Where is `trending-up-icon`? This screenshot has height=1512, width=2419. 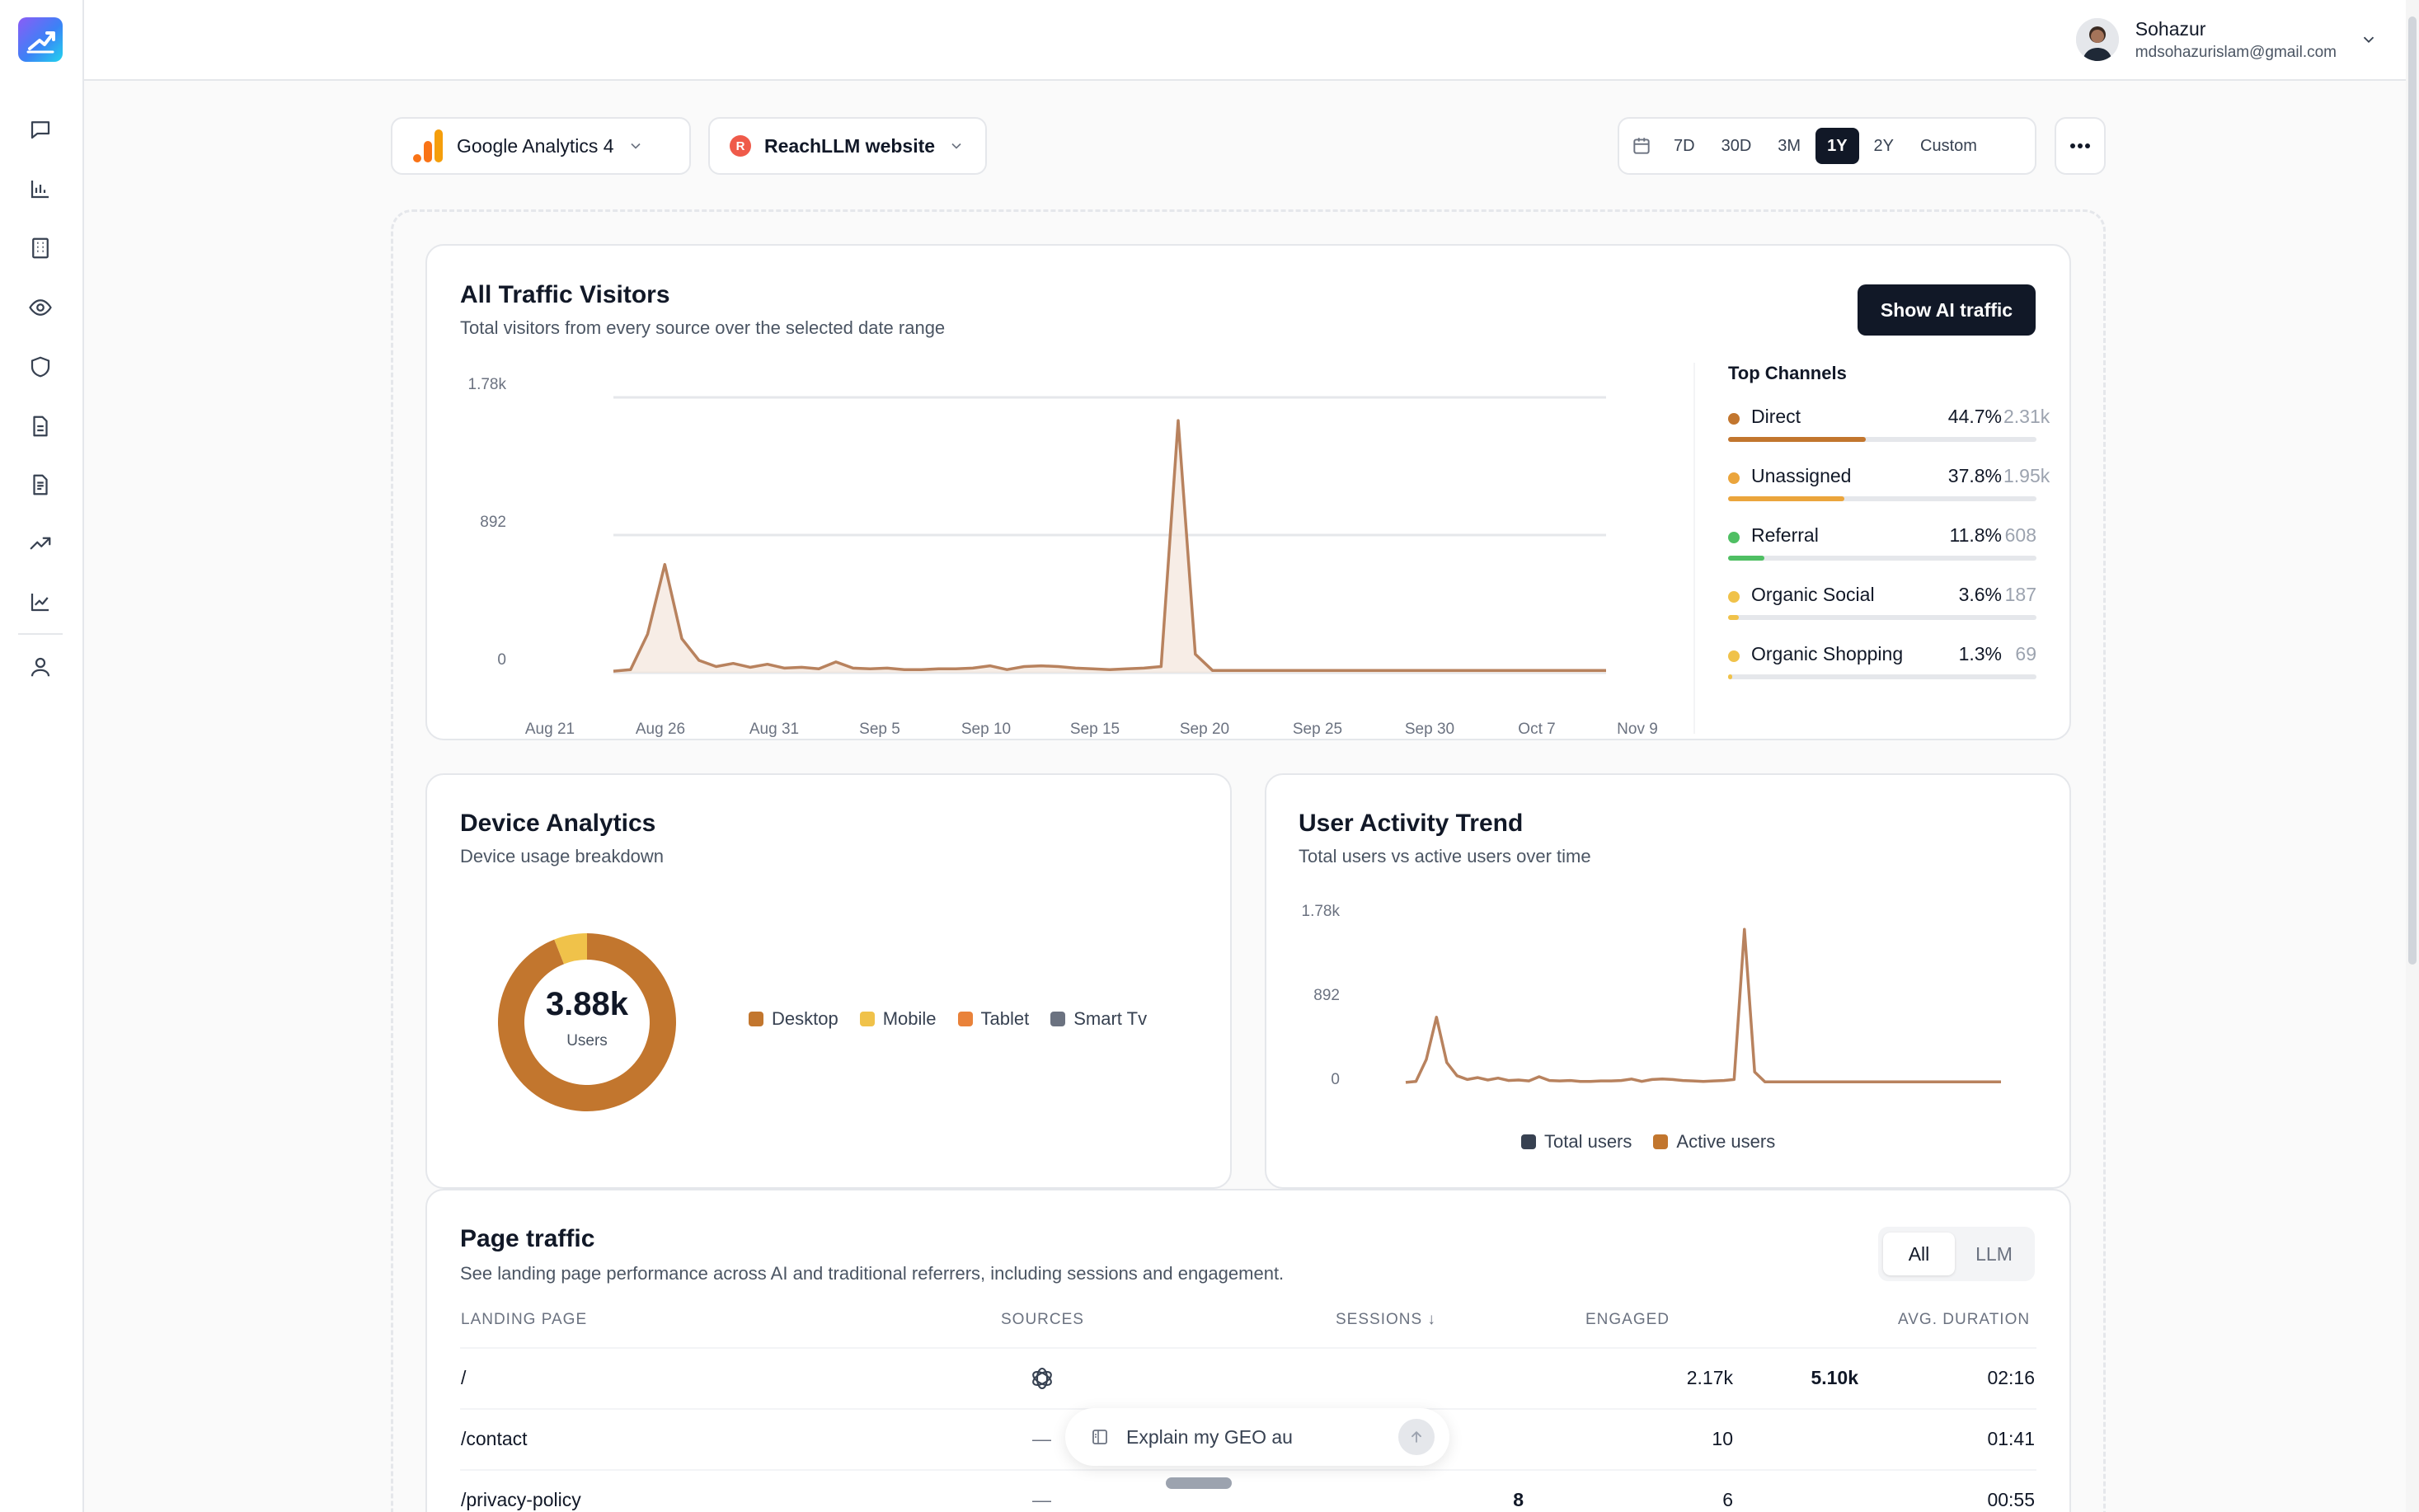 trending-up-icon is located at coordinates (40, 544).